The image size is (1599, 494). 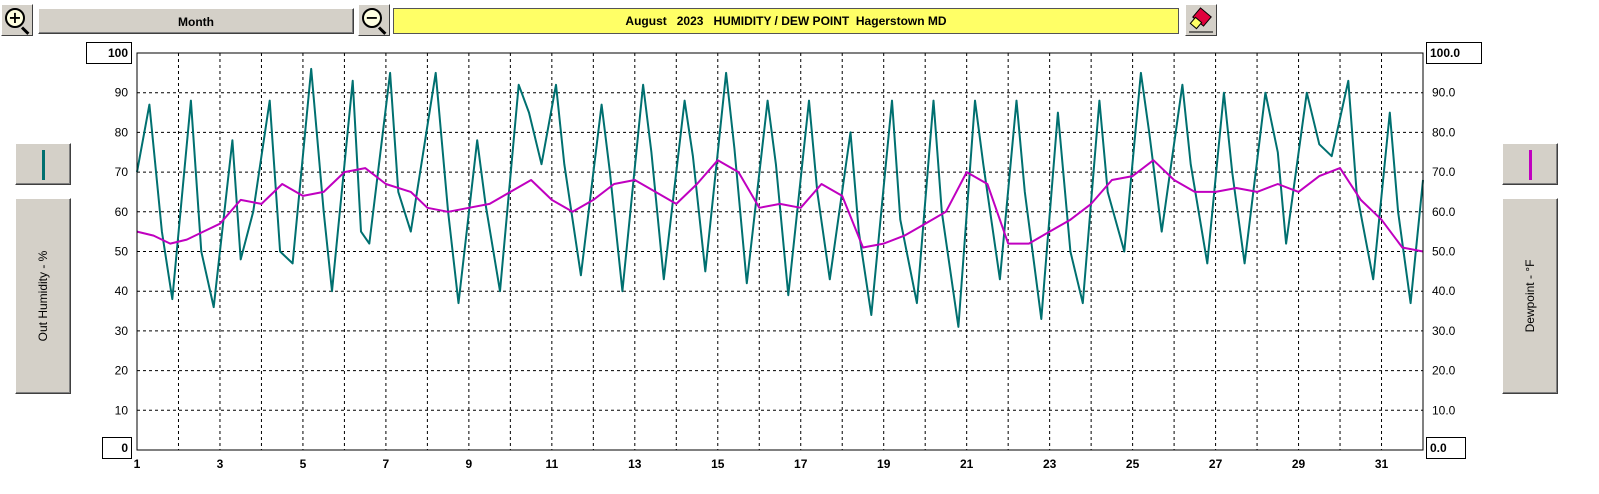 I want to click on right-y-tick-label: 10.0, so click(x=1444, y=410).